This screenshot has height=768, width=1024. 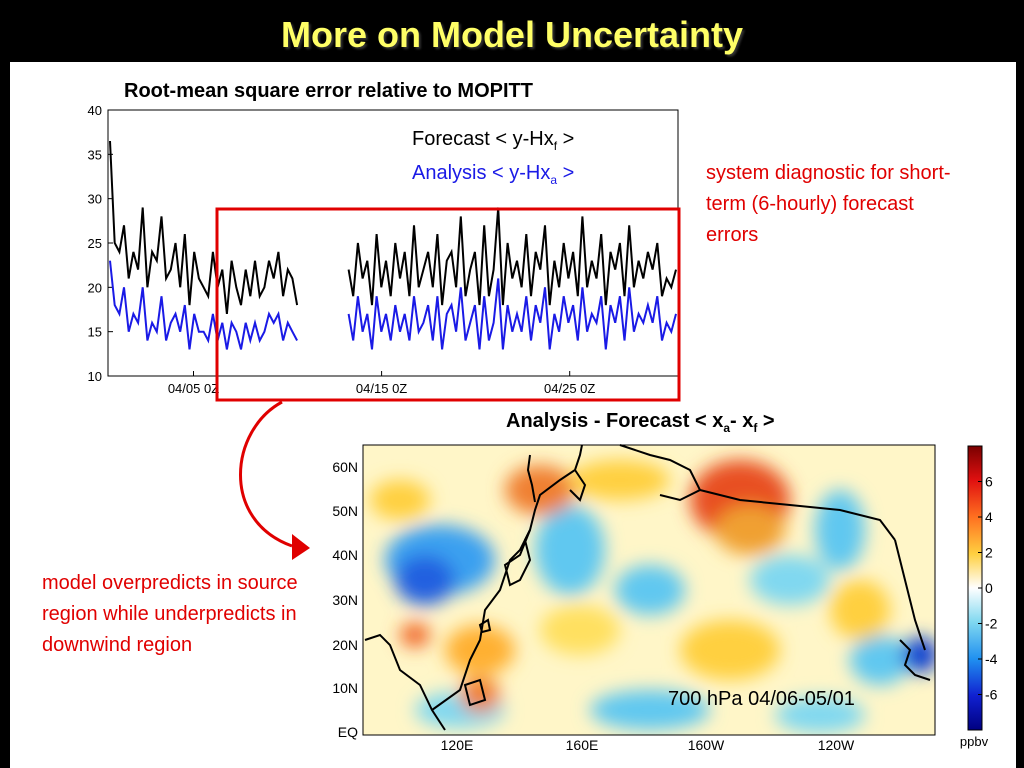 What do you see at coordinates (582, 743) in the screenshot?
I see `map-lon-label: 160E` at bounding box center [582, 743].